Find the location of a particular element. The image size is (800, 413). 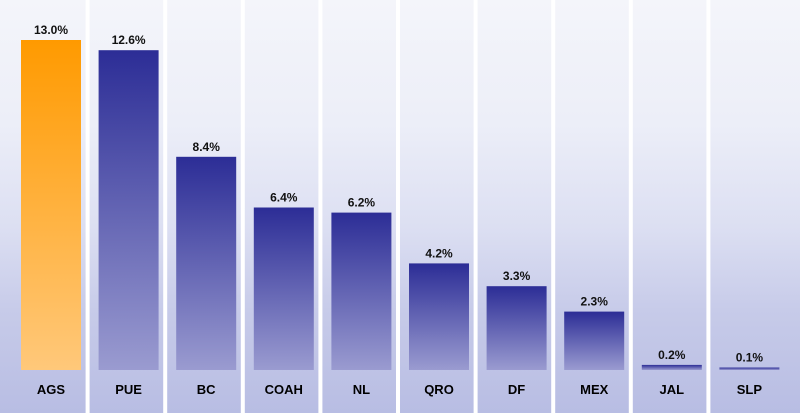

data-label-qro: 4.2% is located at coordinates (439, 253).